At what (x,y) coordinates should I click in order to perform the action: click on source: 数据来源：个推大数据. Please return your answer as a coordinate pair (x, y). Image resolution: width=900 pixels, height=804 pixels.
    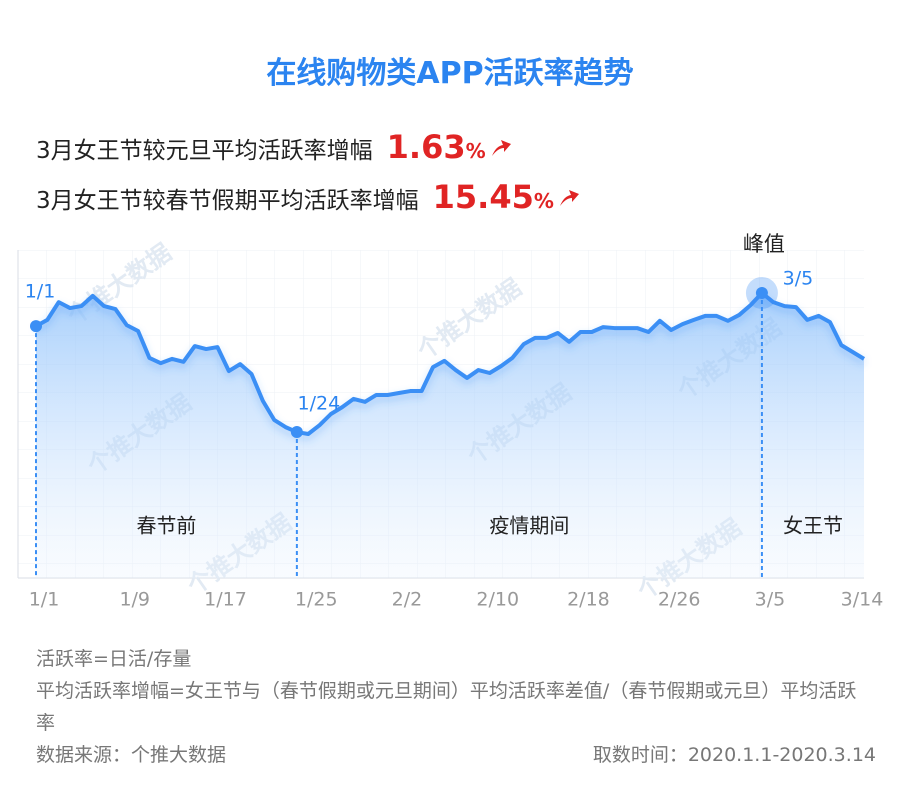
    Looking at the image, I should click on (131, 755).